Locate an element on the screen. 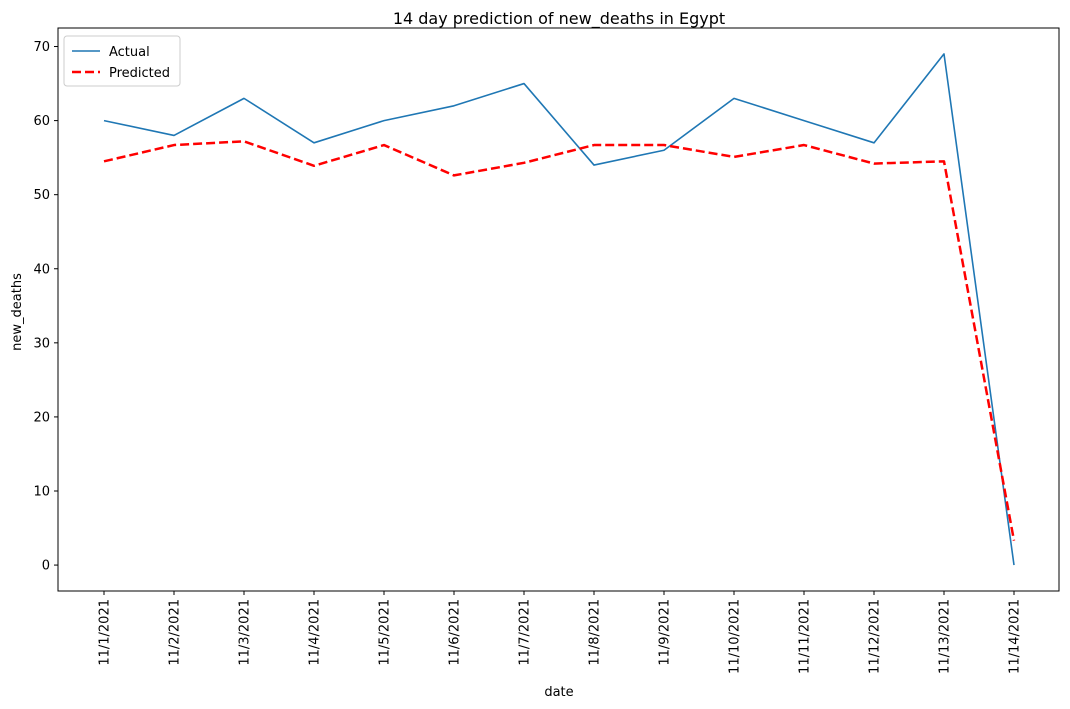  x-tick-label: 11/14/2021 is located at coordinates (1015, 636).